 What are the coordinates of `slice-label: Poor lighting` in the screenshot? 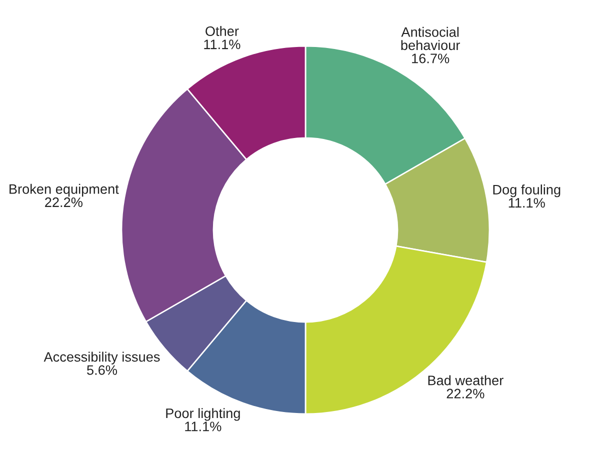 It's located at (203, 414).